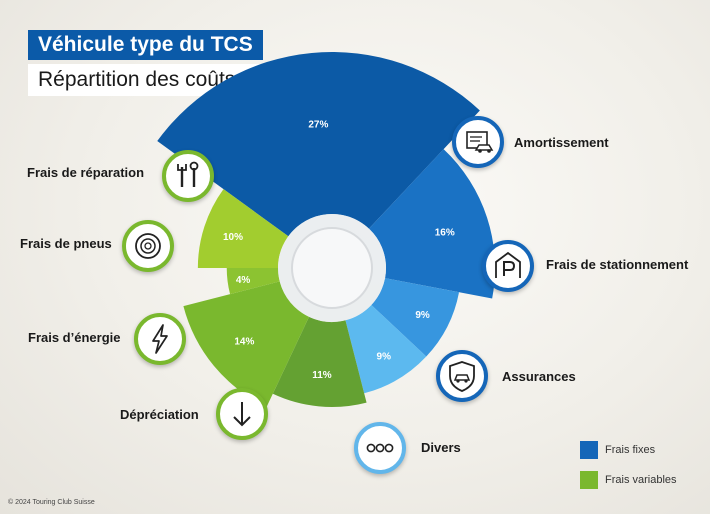 This screenshot has height=514, width=710. Describe the element at coordinates (51, 502) in the screenshot. I see `copyright: © 2024 Touring Club Suisse` at that location.